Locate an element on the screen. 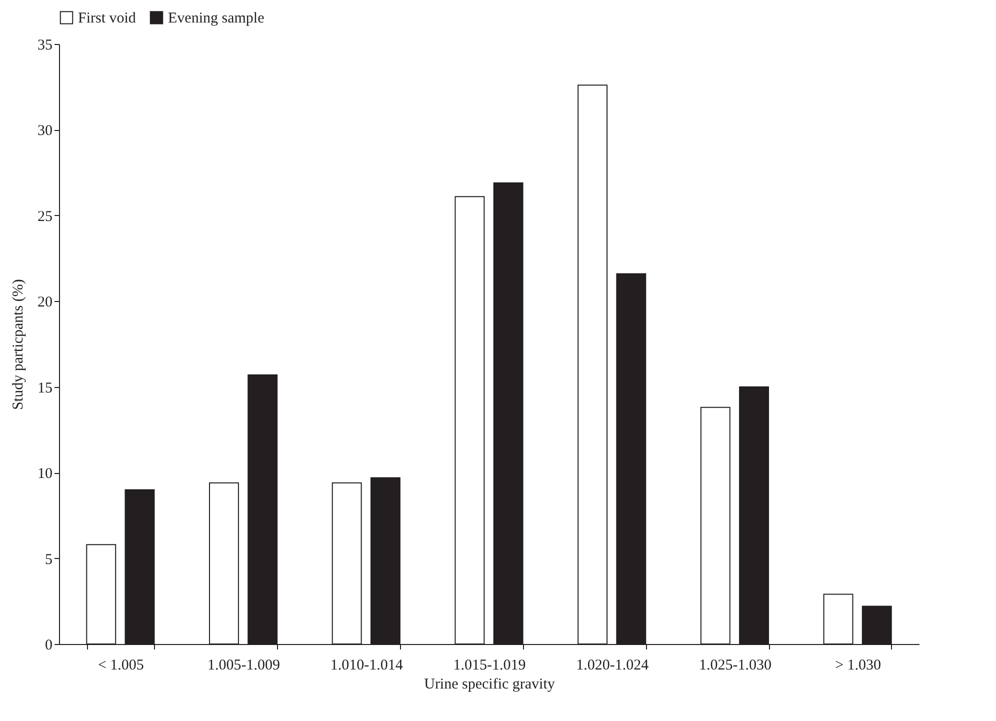 This screenshot has width=996, height=721. y-axis-title: Study particpants (%) is located at coordinates (18, 344).